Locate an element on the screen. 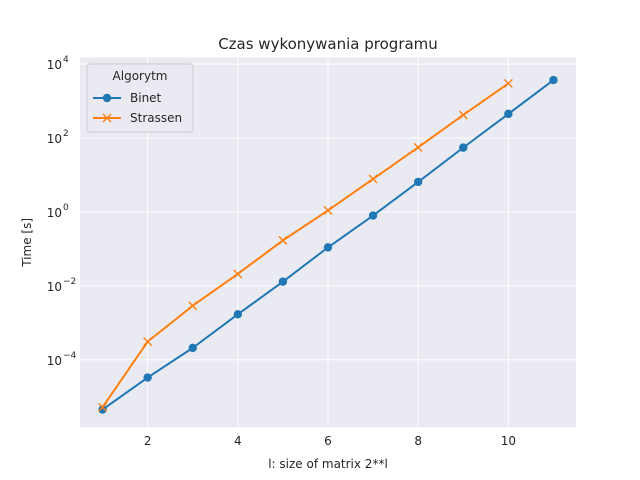  legend-box is located at coordinates (140, 98).